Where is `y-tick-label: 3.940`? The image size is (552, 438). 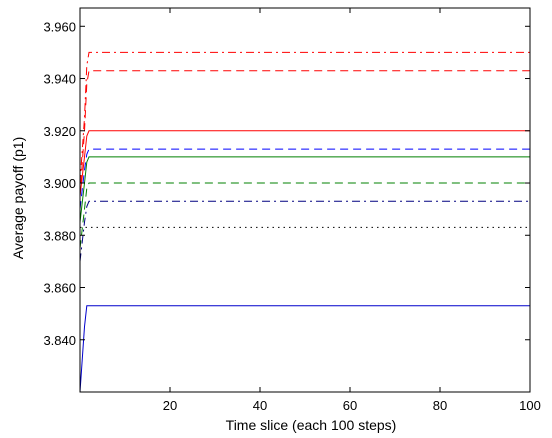 y-tick-label: 3.940 is located at coordinates (59, 79).